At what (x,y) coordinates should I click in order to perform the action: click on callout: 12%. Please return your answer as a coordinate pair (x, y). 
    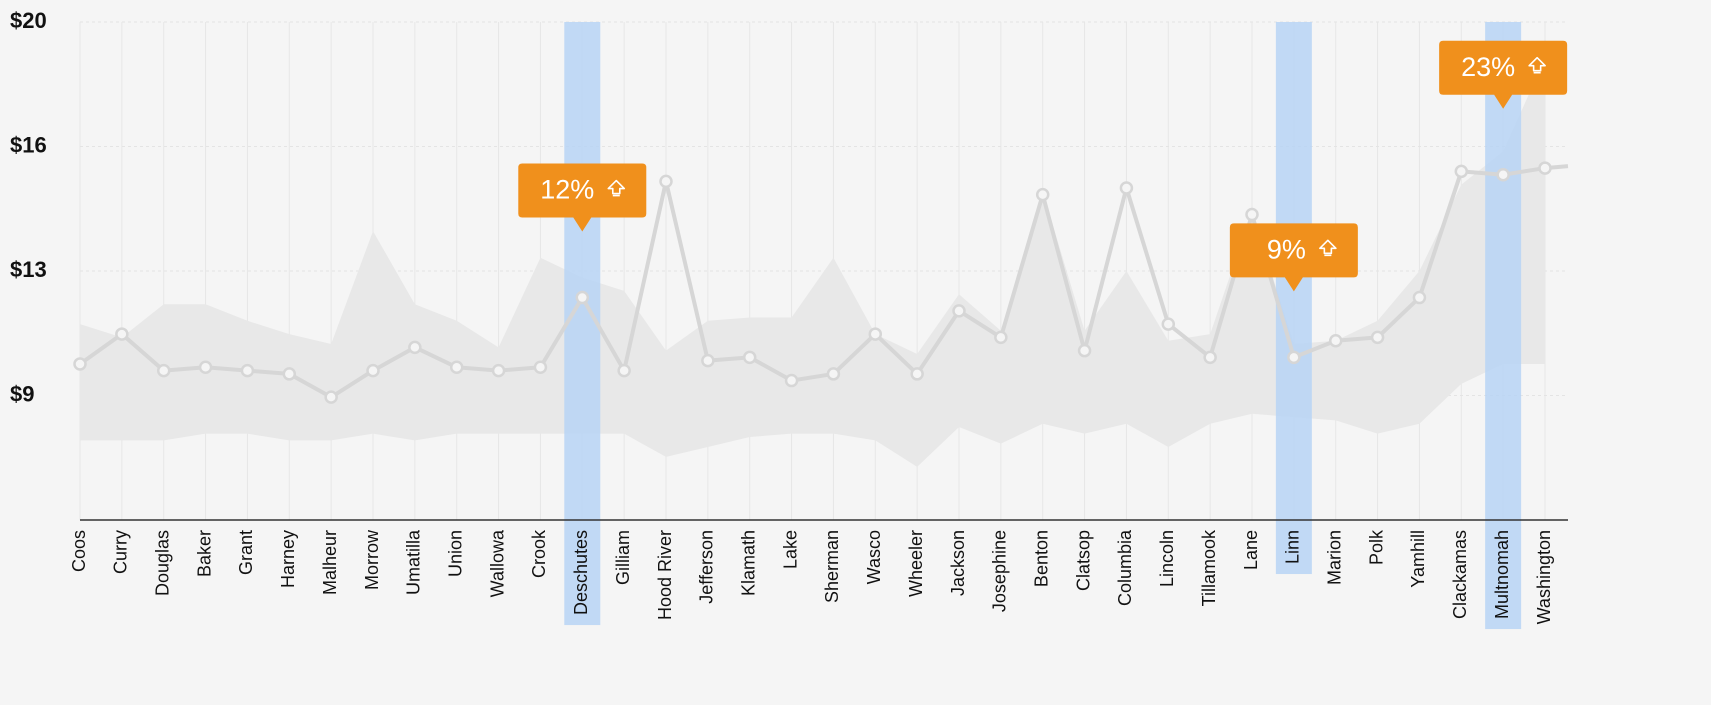
    Looking at the image, I should click on (582, 197).